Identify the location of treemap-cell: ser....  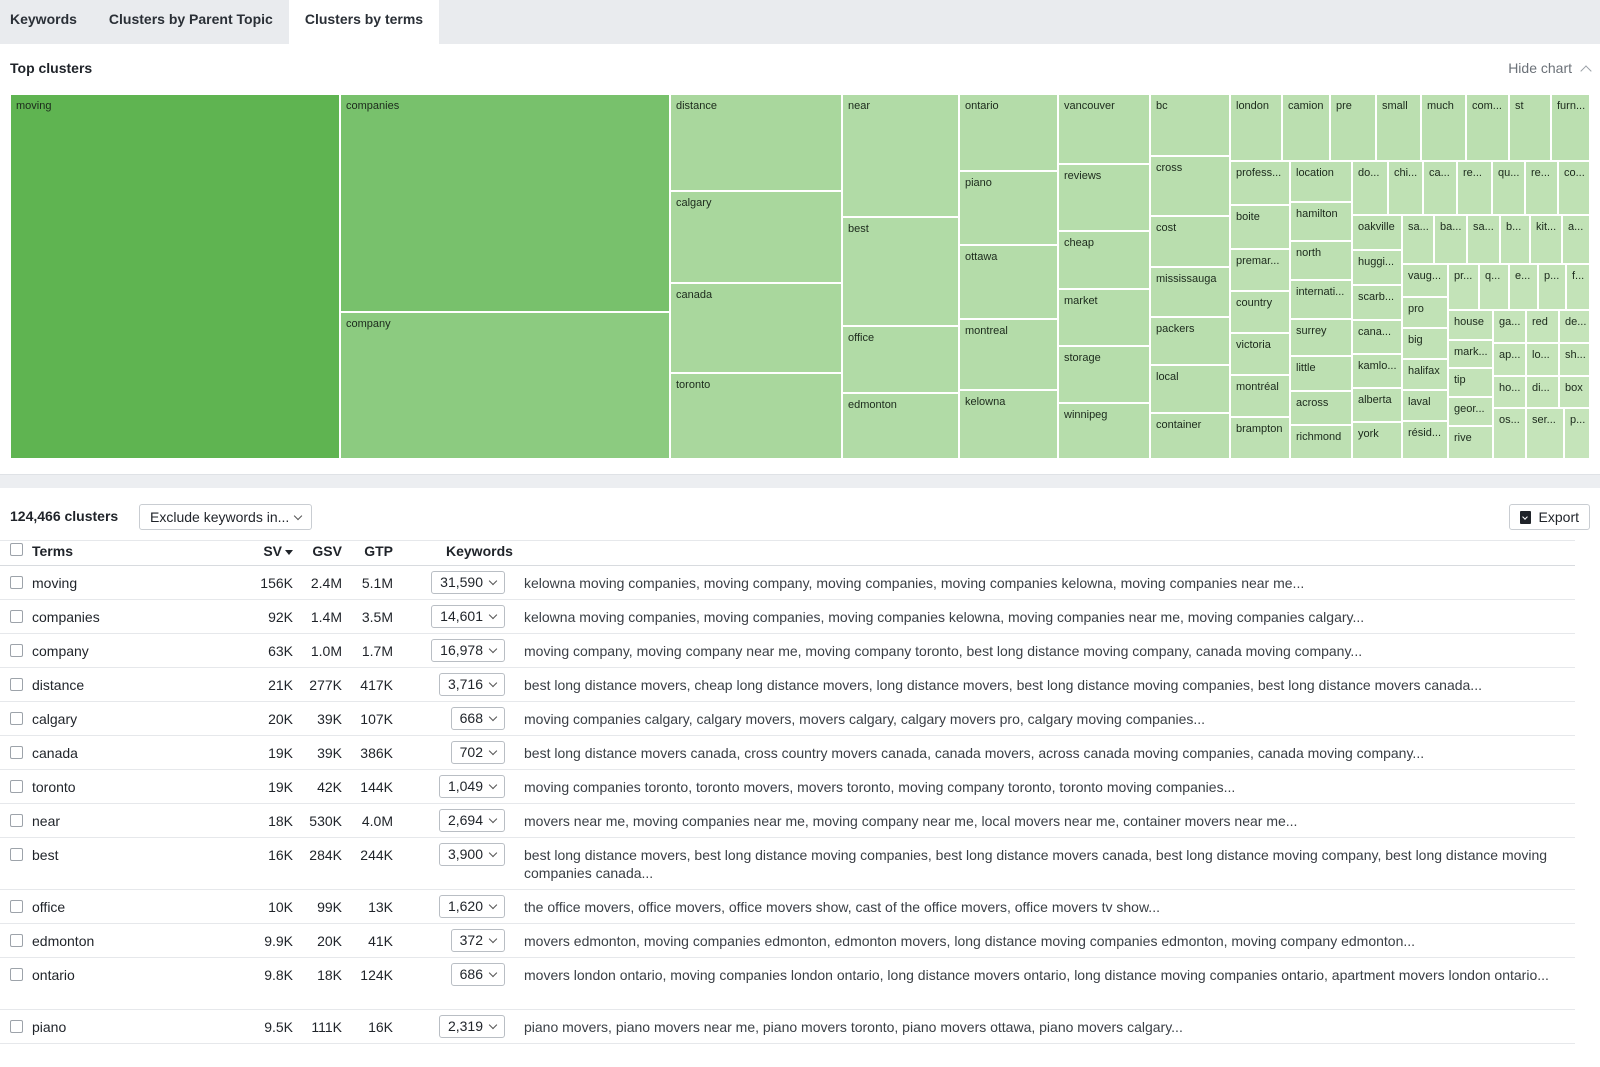
(1545, 433).